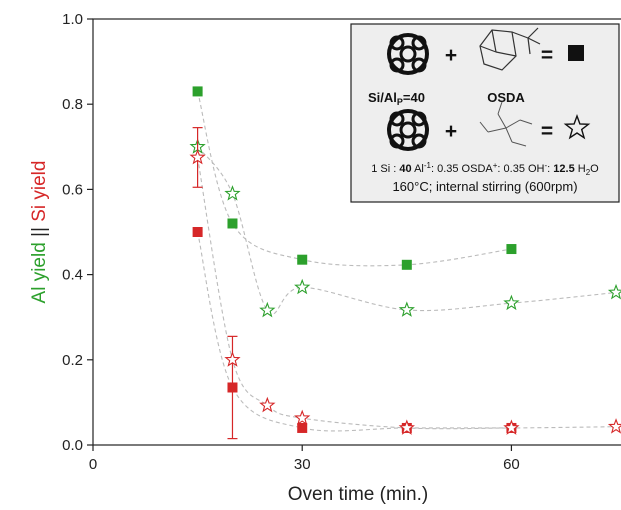  Describe the element at coordinates (428, 165) in the screenshot. I see `composition-part: -1` at that location.